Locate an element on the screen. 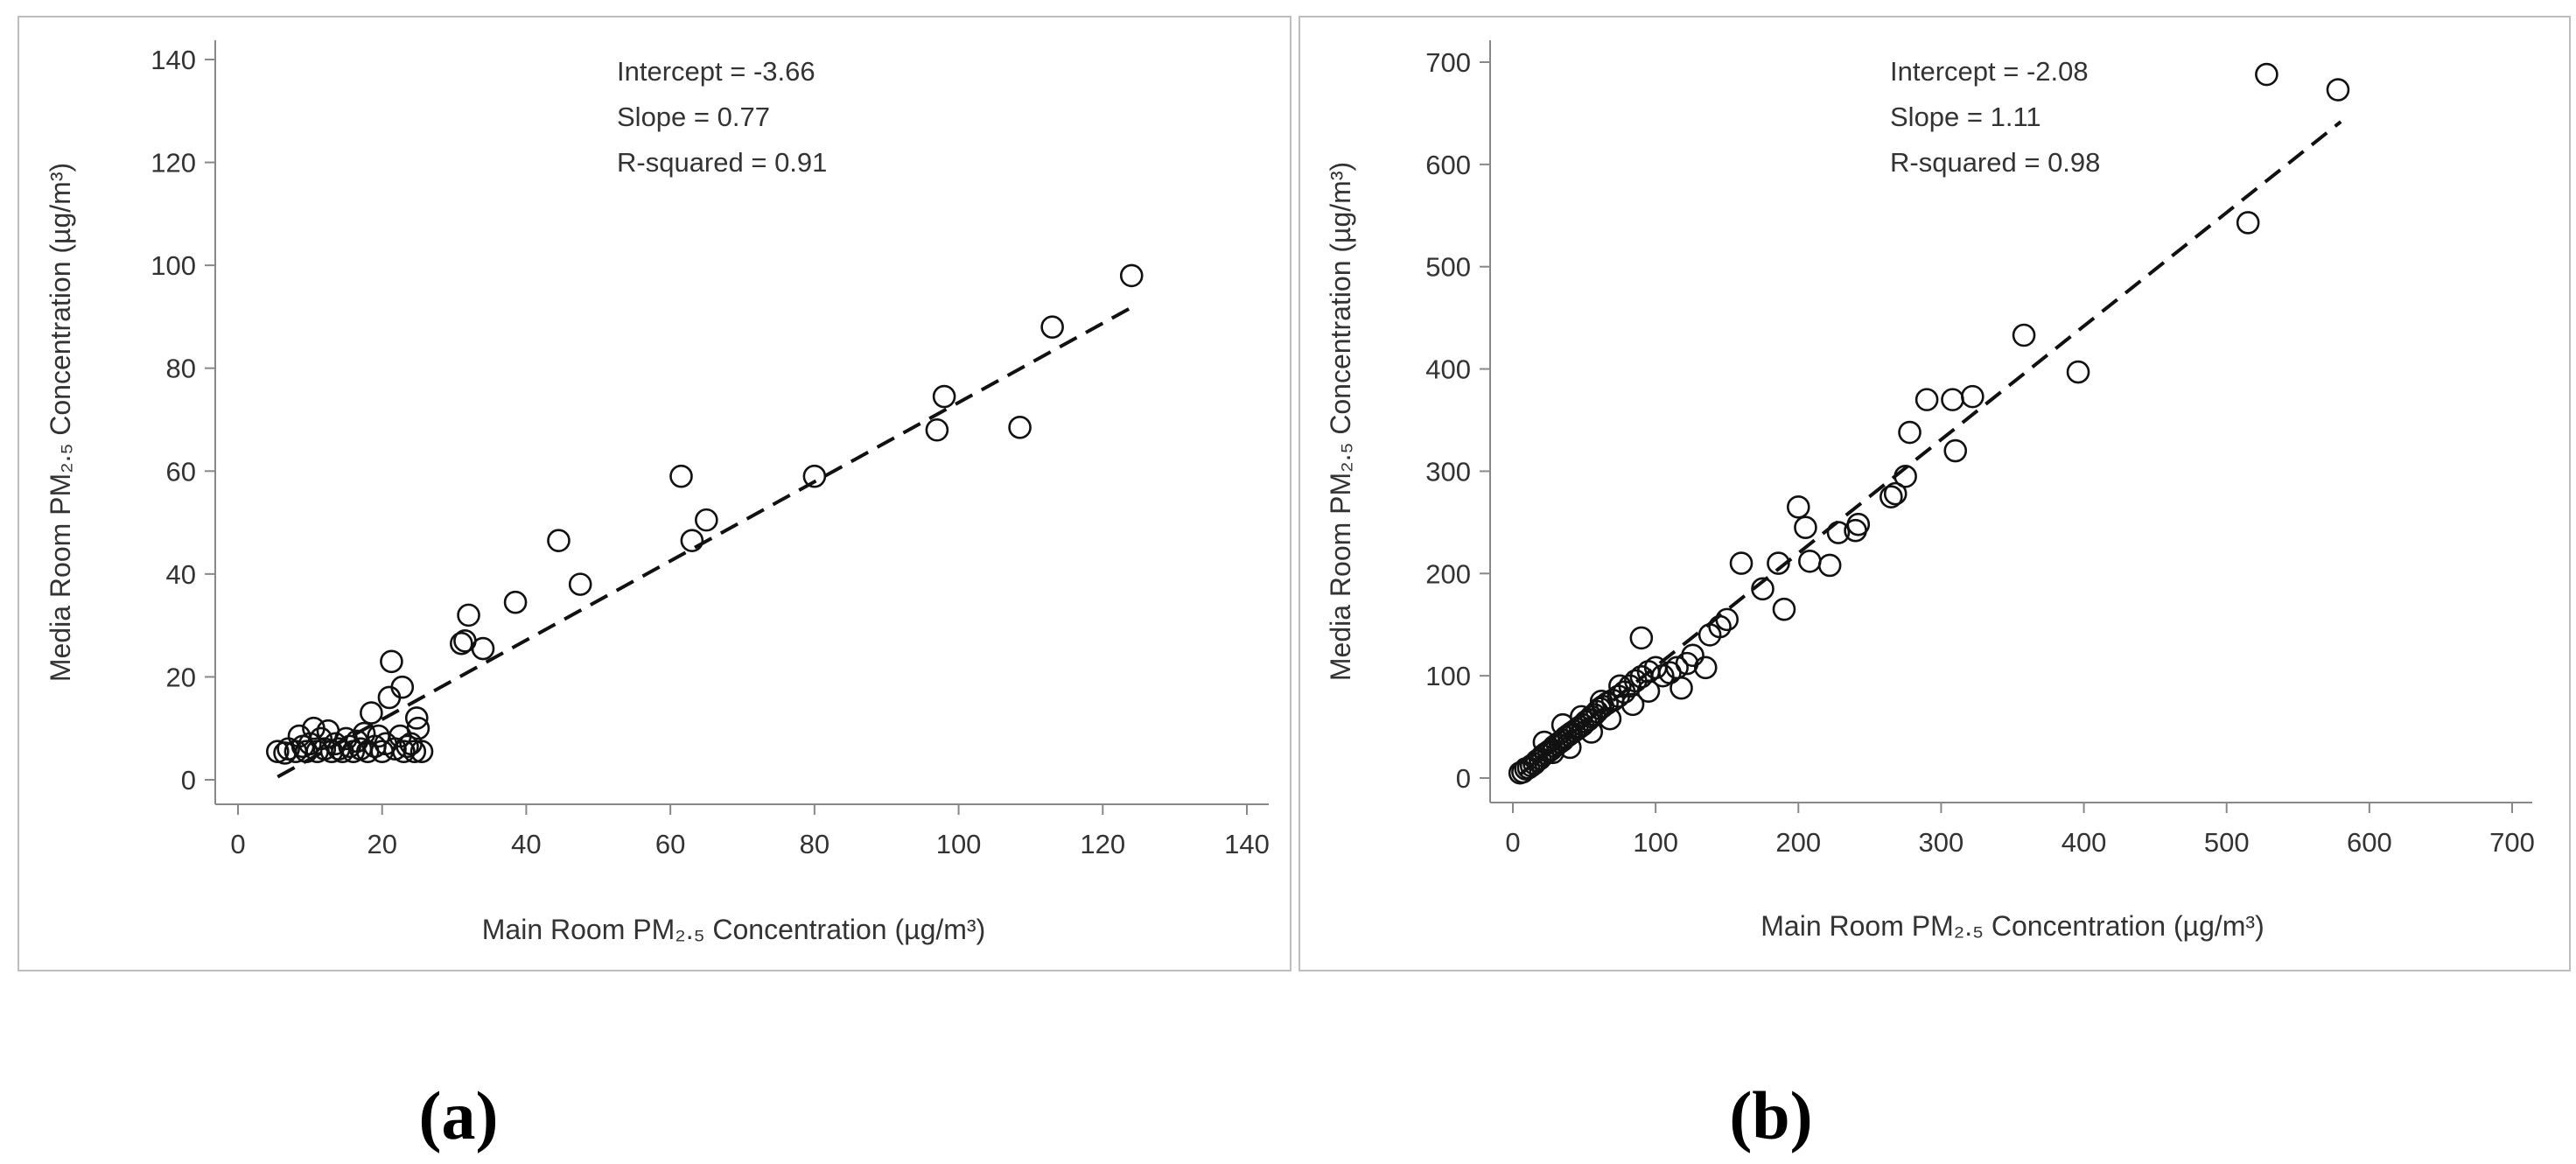 The width and height of the screenshot is (2576, 1164). x-tick-label: 140 is located at coordinates (1247, 844).